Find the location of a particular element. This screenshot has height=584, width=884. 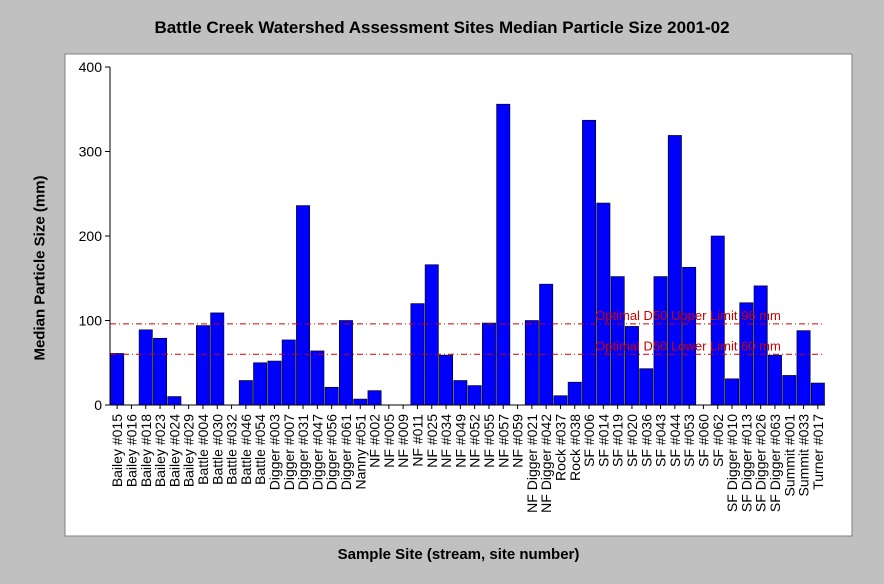

x-tick-label: NF #009 is located at coordinates (403, 441).